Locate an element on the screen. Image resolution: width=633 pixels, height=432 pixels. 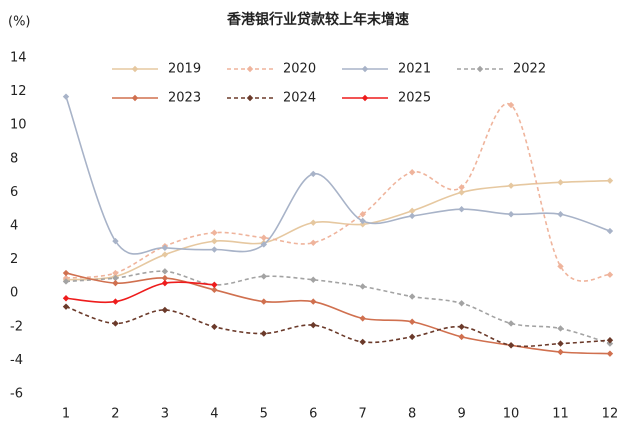
legend-label: 2022 is located at coordinates (529, 69).